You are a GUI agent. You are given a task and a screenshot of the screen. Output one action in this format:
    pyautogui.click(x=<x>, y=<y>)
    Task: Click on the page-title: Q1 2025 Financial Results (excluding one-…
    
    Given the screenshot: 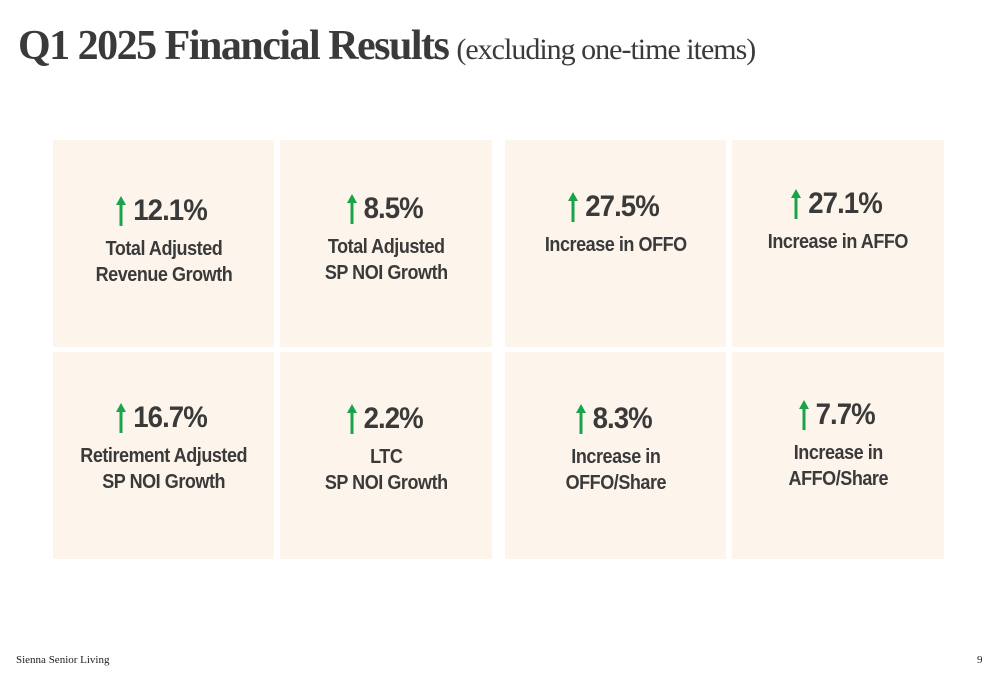 What is the action you would take?
    pyautogui.click(x=387, y=46)
    